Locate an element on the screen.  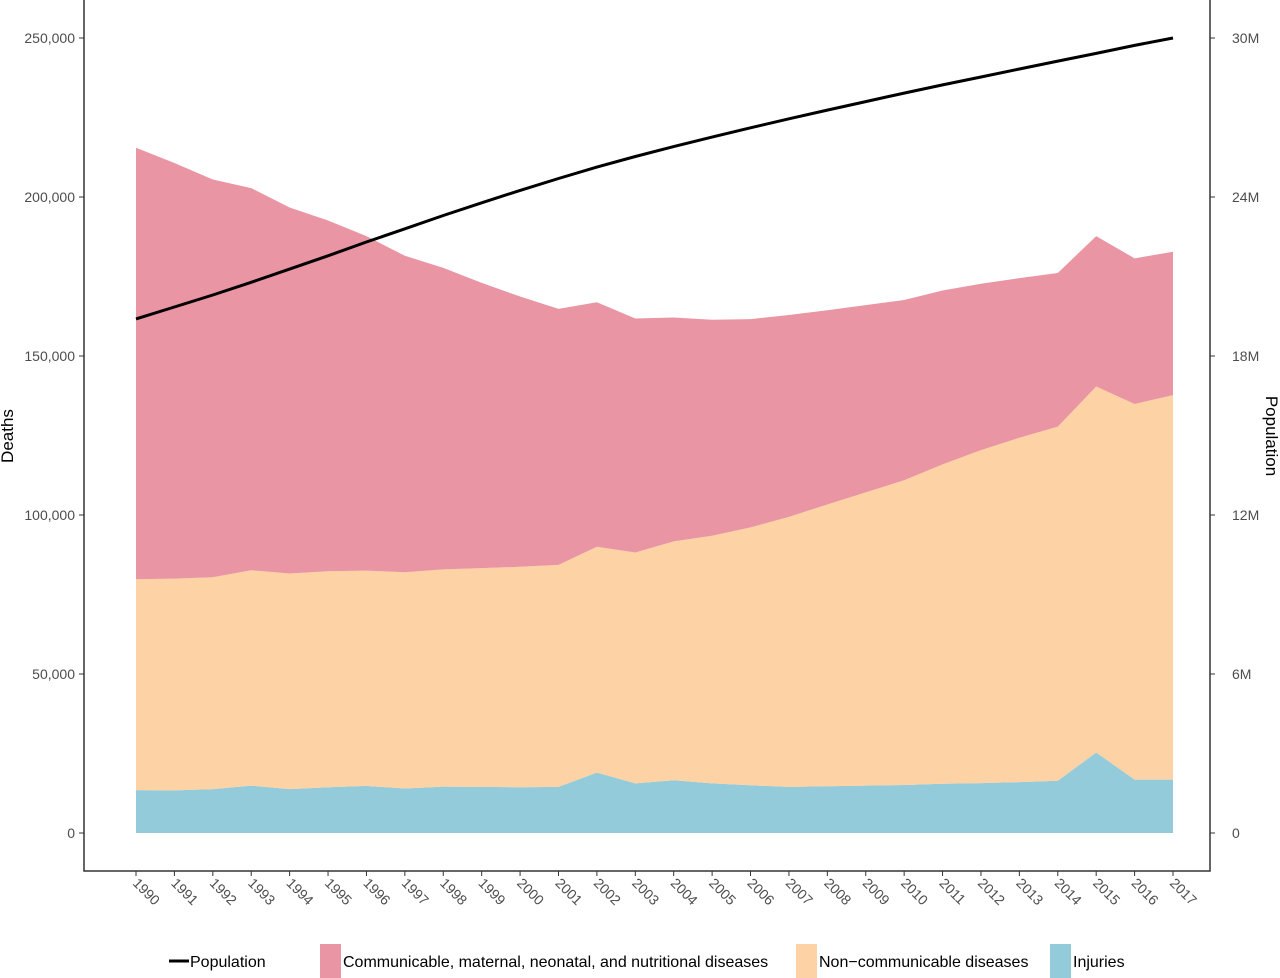
x-tick-label: 1997 is located at coordinates (415, 891).